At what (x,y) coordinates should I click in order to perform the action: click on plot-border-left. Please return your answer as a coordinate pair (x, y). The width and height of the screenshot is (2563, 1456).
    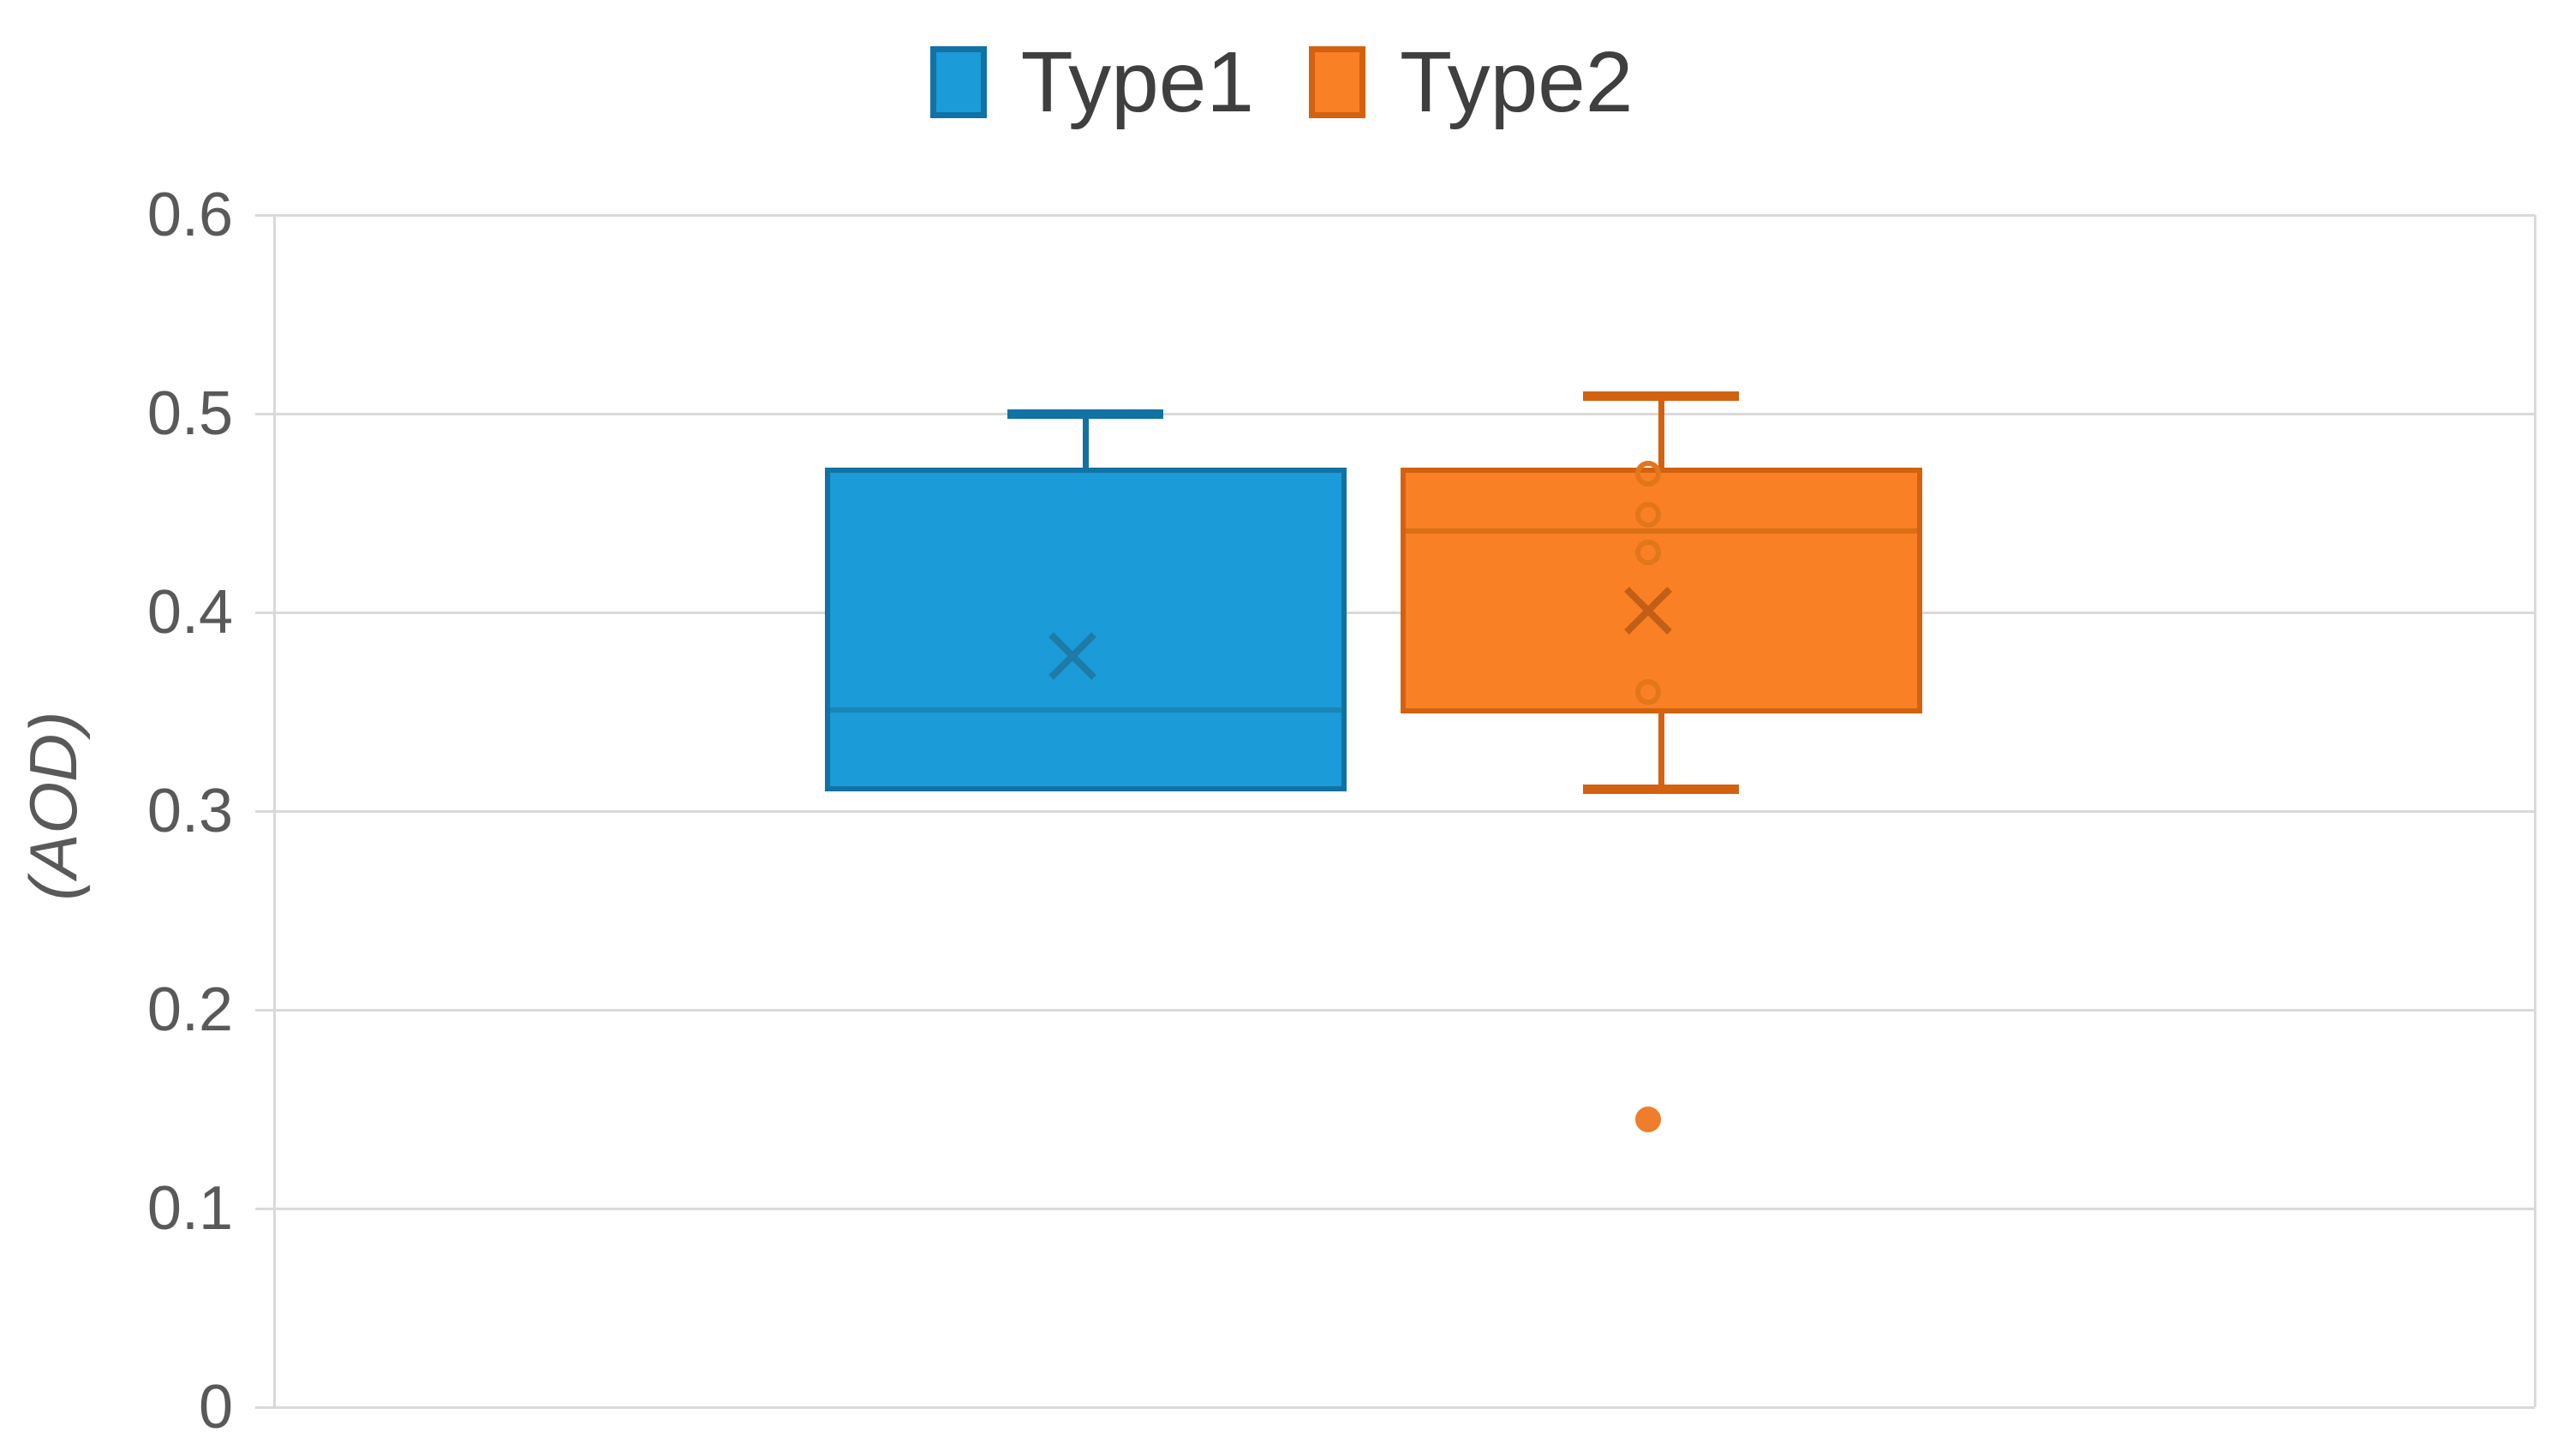
    Looking at the image, I should click on (274, 811).